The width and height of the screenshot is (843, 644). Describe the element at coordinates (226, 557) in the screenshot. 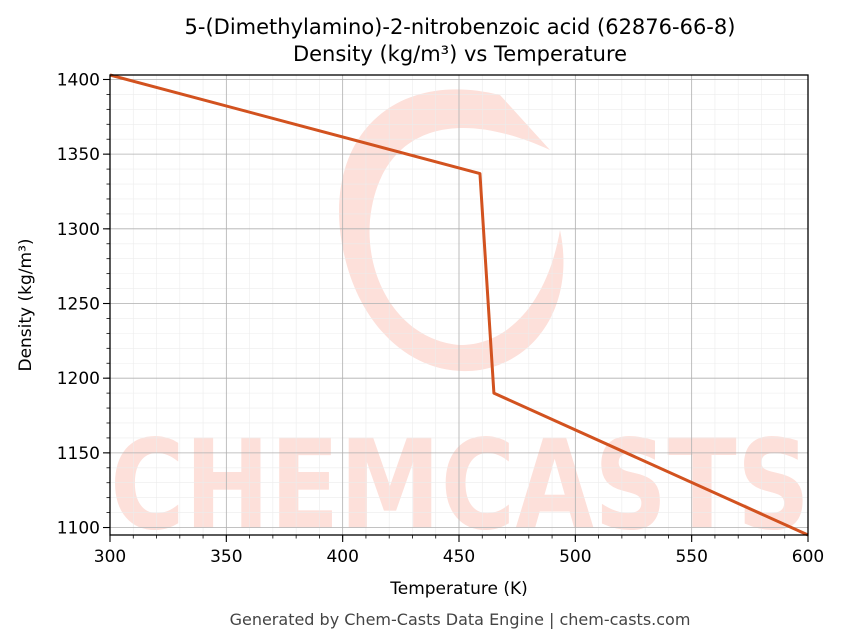

I see `x-tick-label: 350` at that location.